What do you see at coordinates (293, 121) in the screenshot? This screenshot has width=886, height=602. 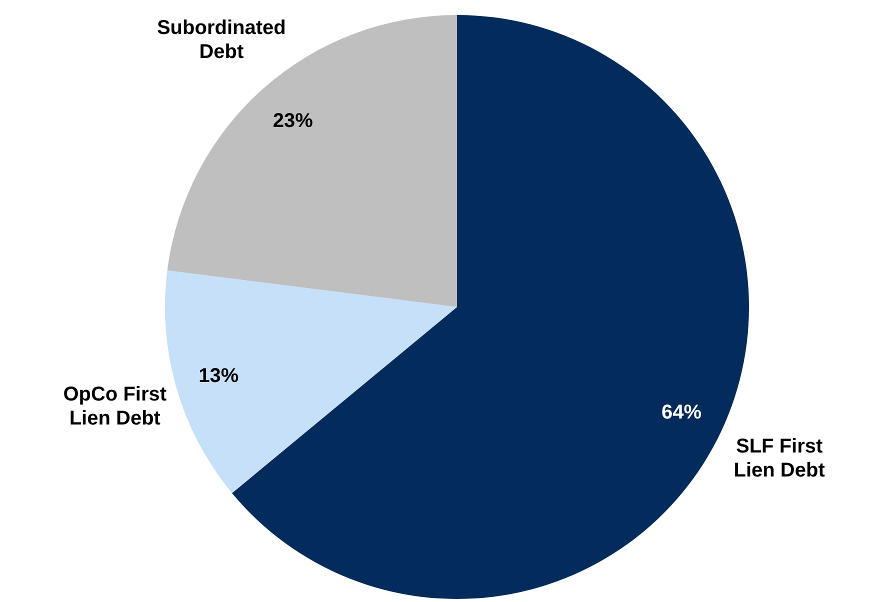 I see `data-label: 23%` at bounding box center [293, 121].